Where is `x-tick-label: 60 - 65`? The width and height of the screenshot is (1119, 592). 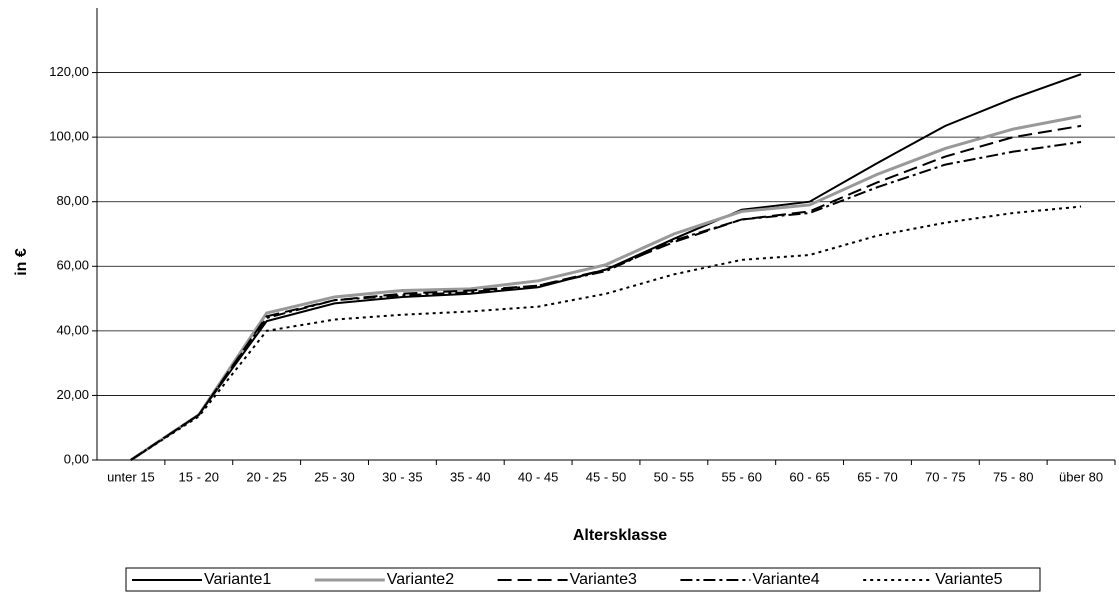
x-tick-label: 60 - 65 is located at coordinates (809, 476).